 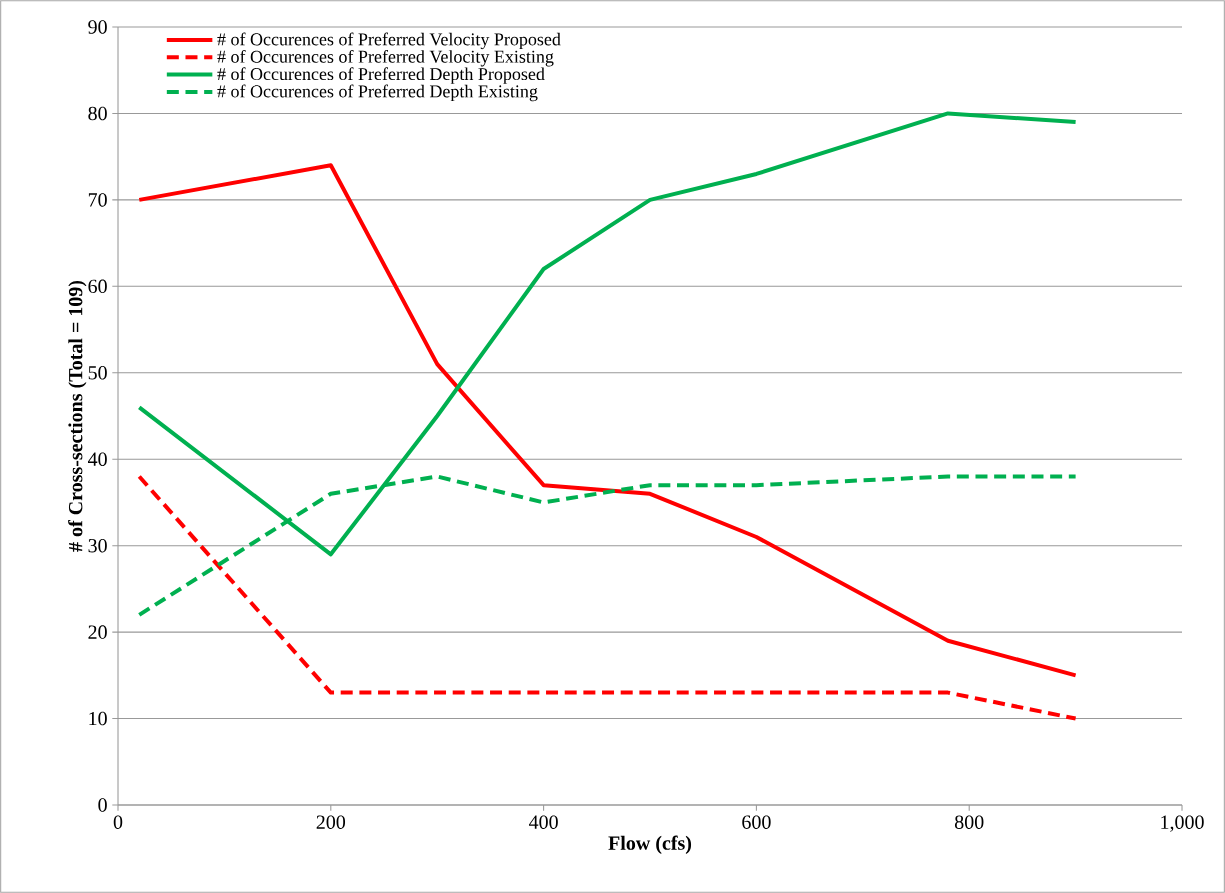 I want to click on y-tick-label: 30, so click(x=97, y=545).